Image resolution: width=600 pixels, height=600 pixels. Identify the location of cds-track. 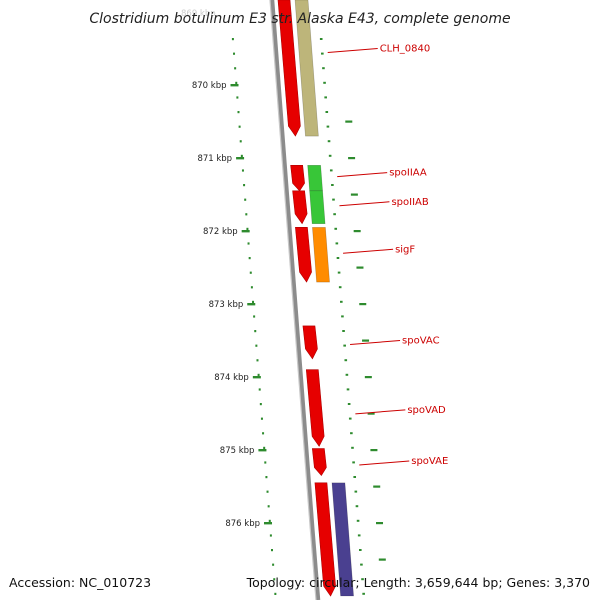
(306, 298).